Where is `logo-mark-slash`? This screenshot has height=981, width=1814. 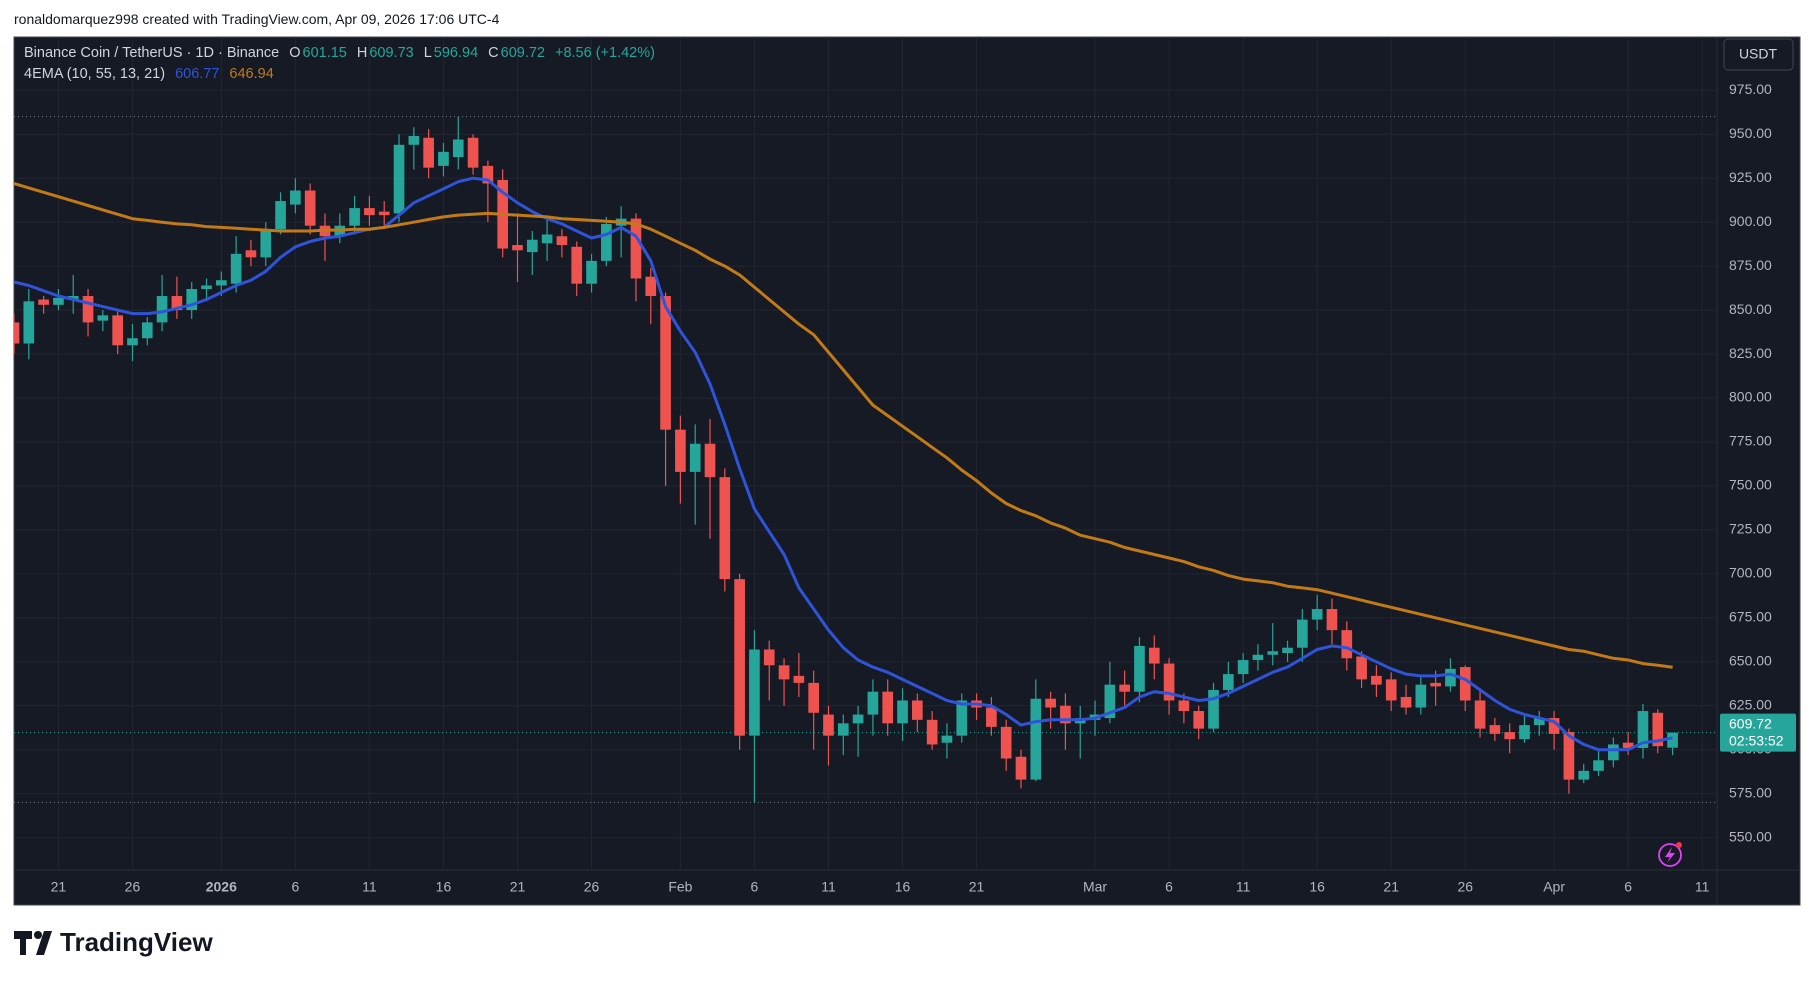 logo-mark-slash is located at coordinates (44, 943).